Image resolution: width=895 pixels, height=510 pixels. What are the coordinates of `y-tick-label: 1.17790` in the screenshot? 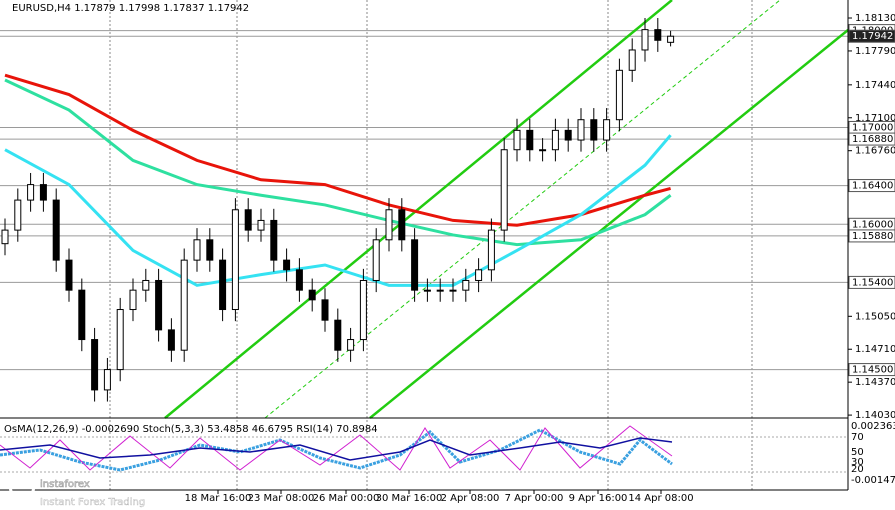 It's located at (875, 51).